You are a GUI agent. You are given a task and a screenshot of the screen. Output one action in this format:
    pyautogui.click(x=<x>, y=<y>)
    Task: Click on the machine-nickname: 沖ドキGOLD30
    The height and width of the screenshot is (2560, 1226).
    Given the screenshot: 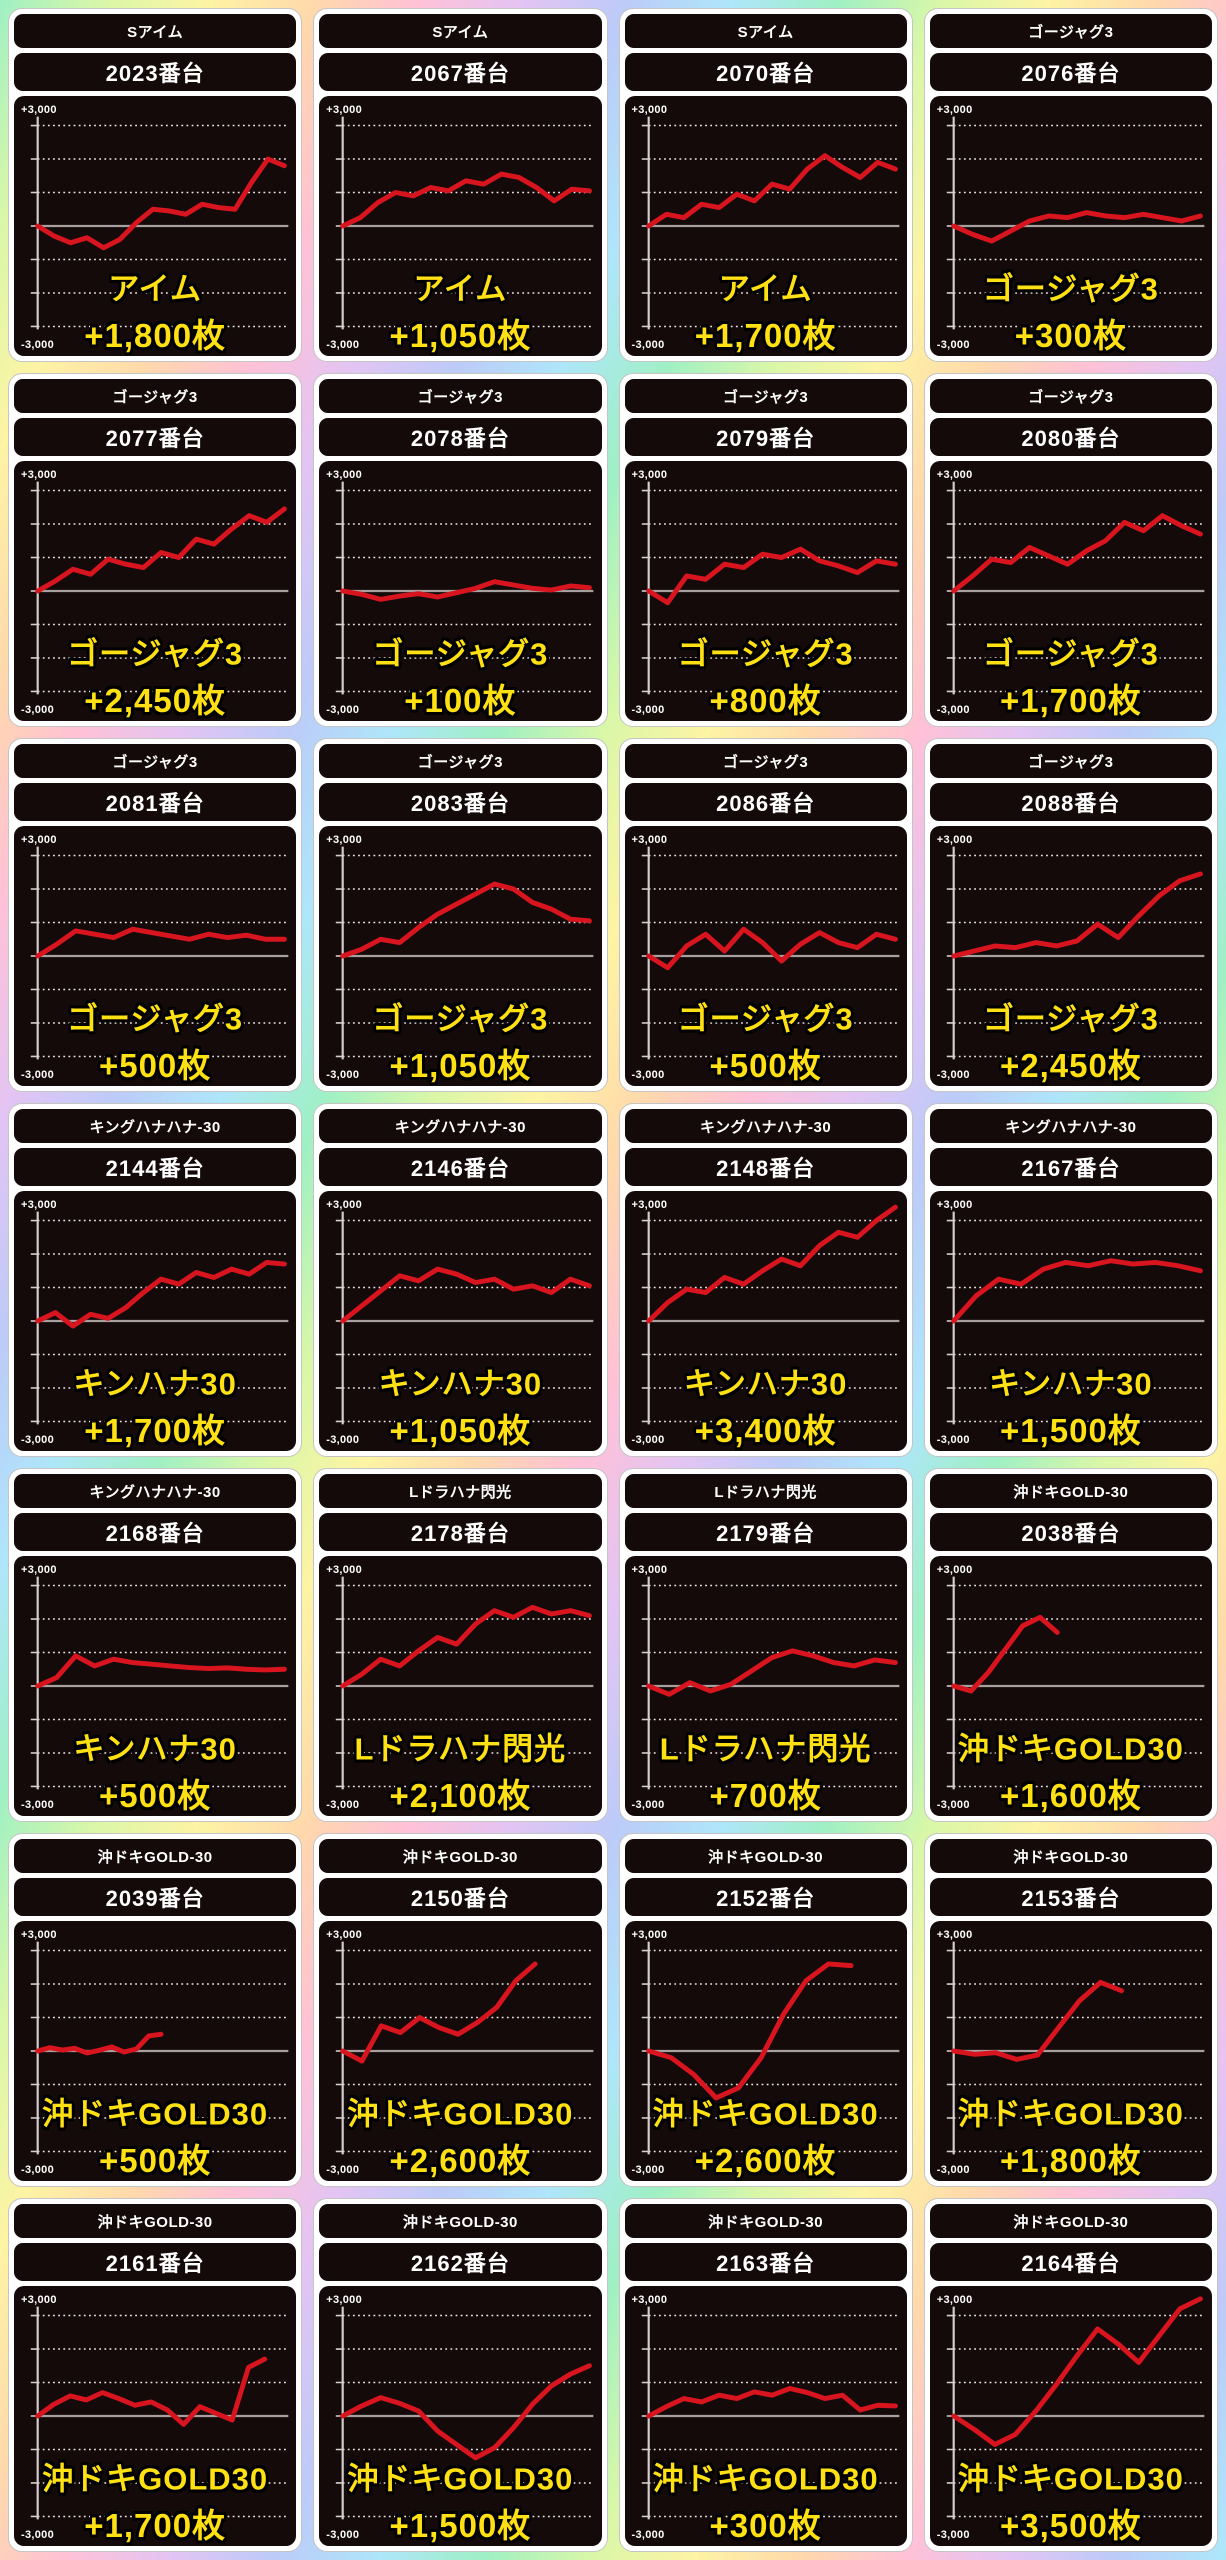 What is the action you would take?
    pyautogui.click(x=1070, y=2479)
    